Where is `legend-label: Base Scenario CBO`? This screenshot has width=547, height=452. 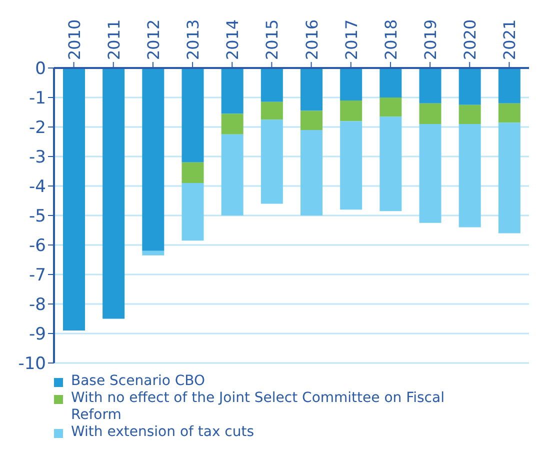
legend-label: Base Scenario CBO is located at coordinates (138, 381).